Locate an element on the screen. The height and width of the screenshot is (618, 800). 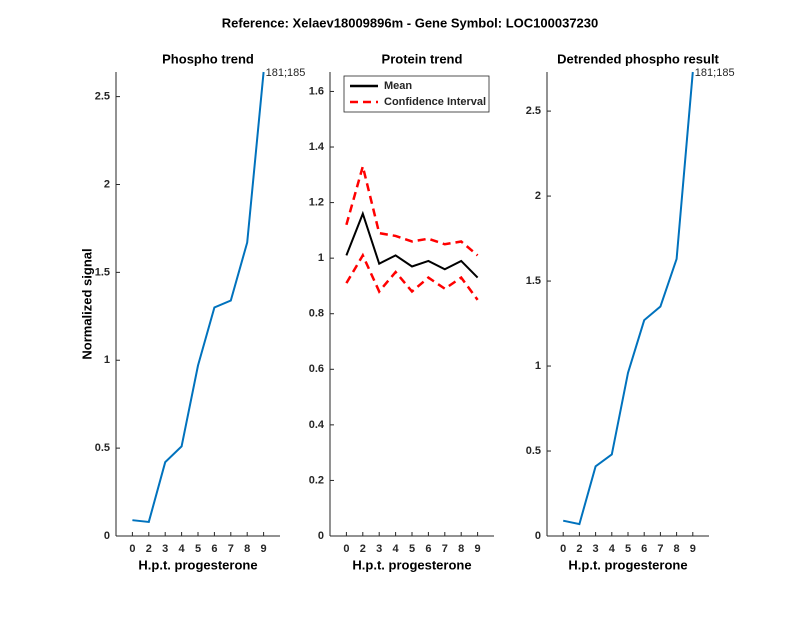
y-tick-label: 0.8 is located at coordinates (316, 314).